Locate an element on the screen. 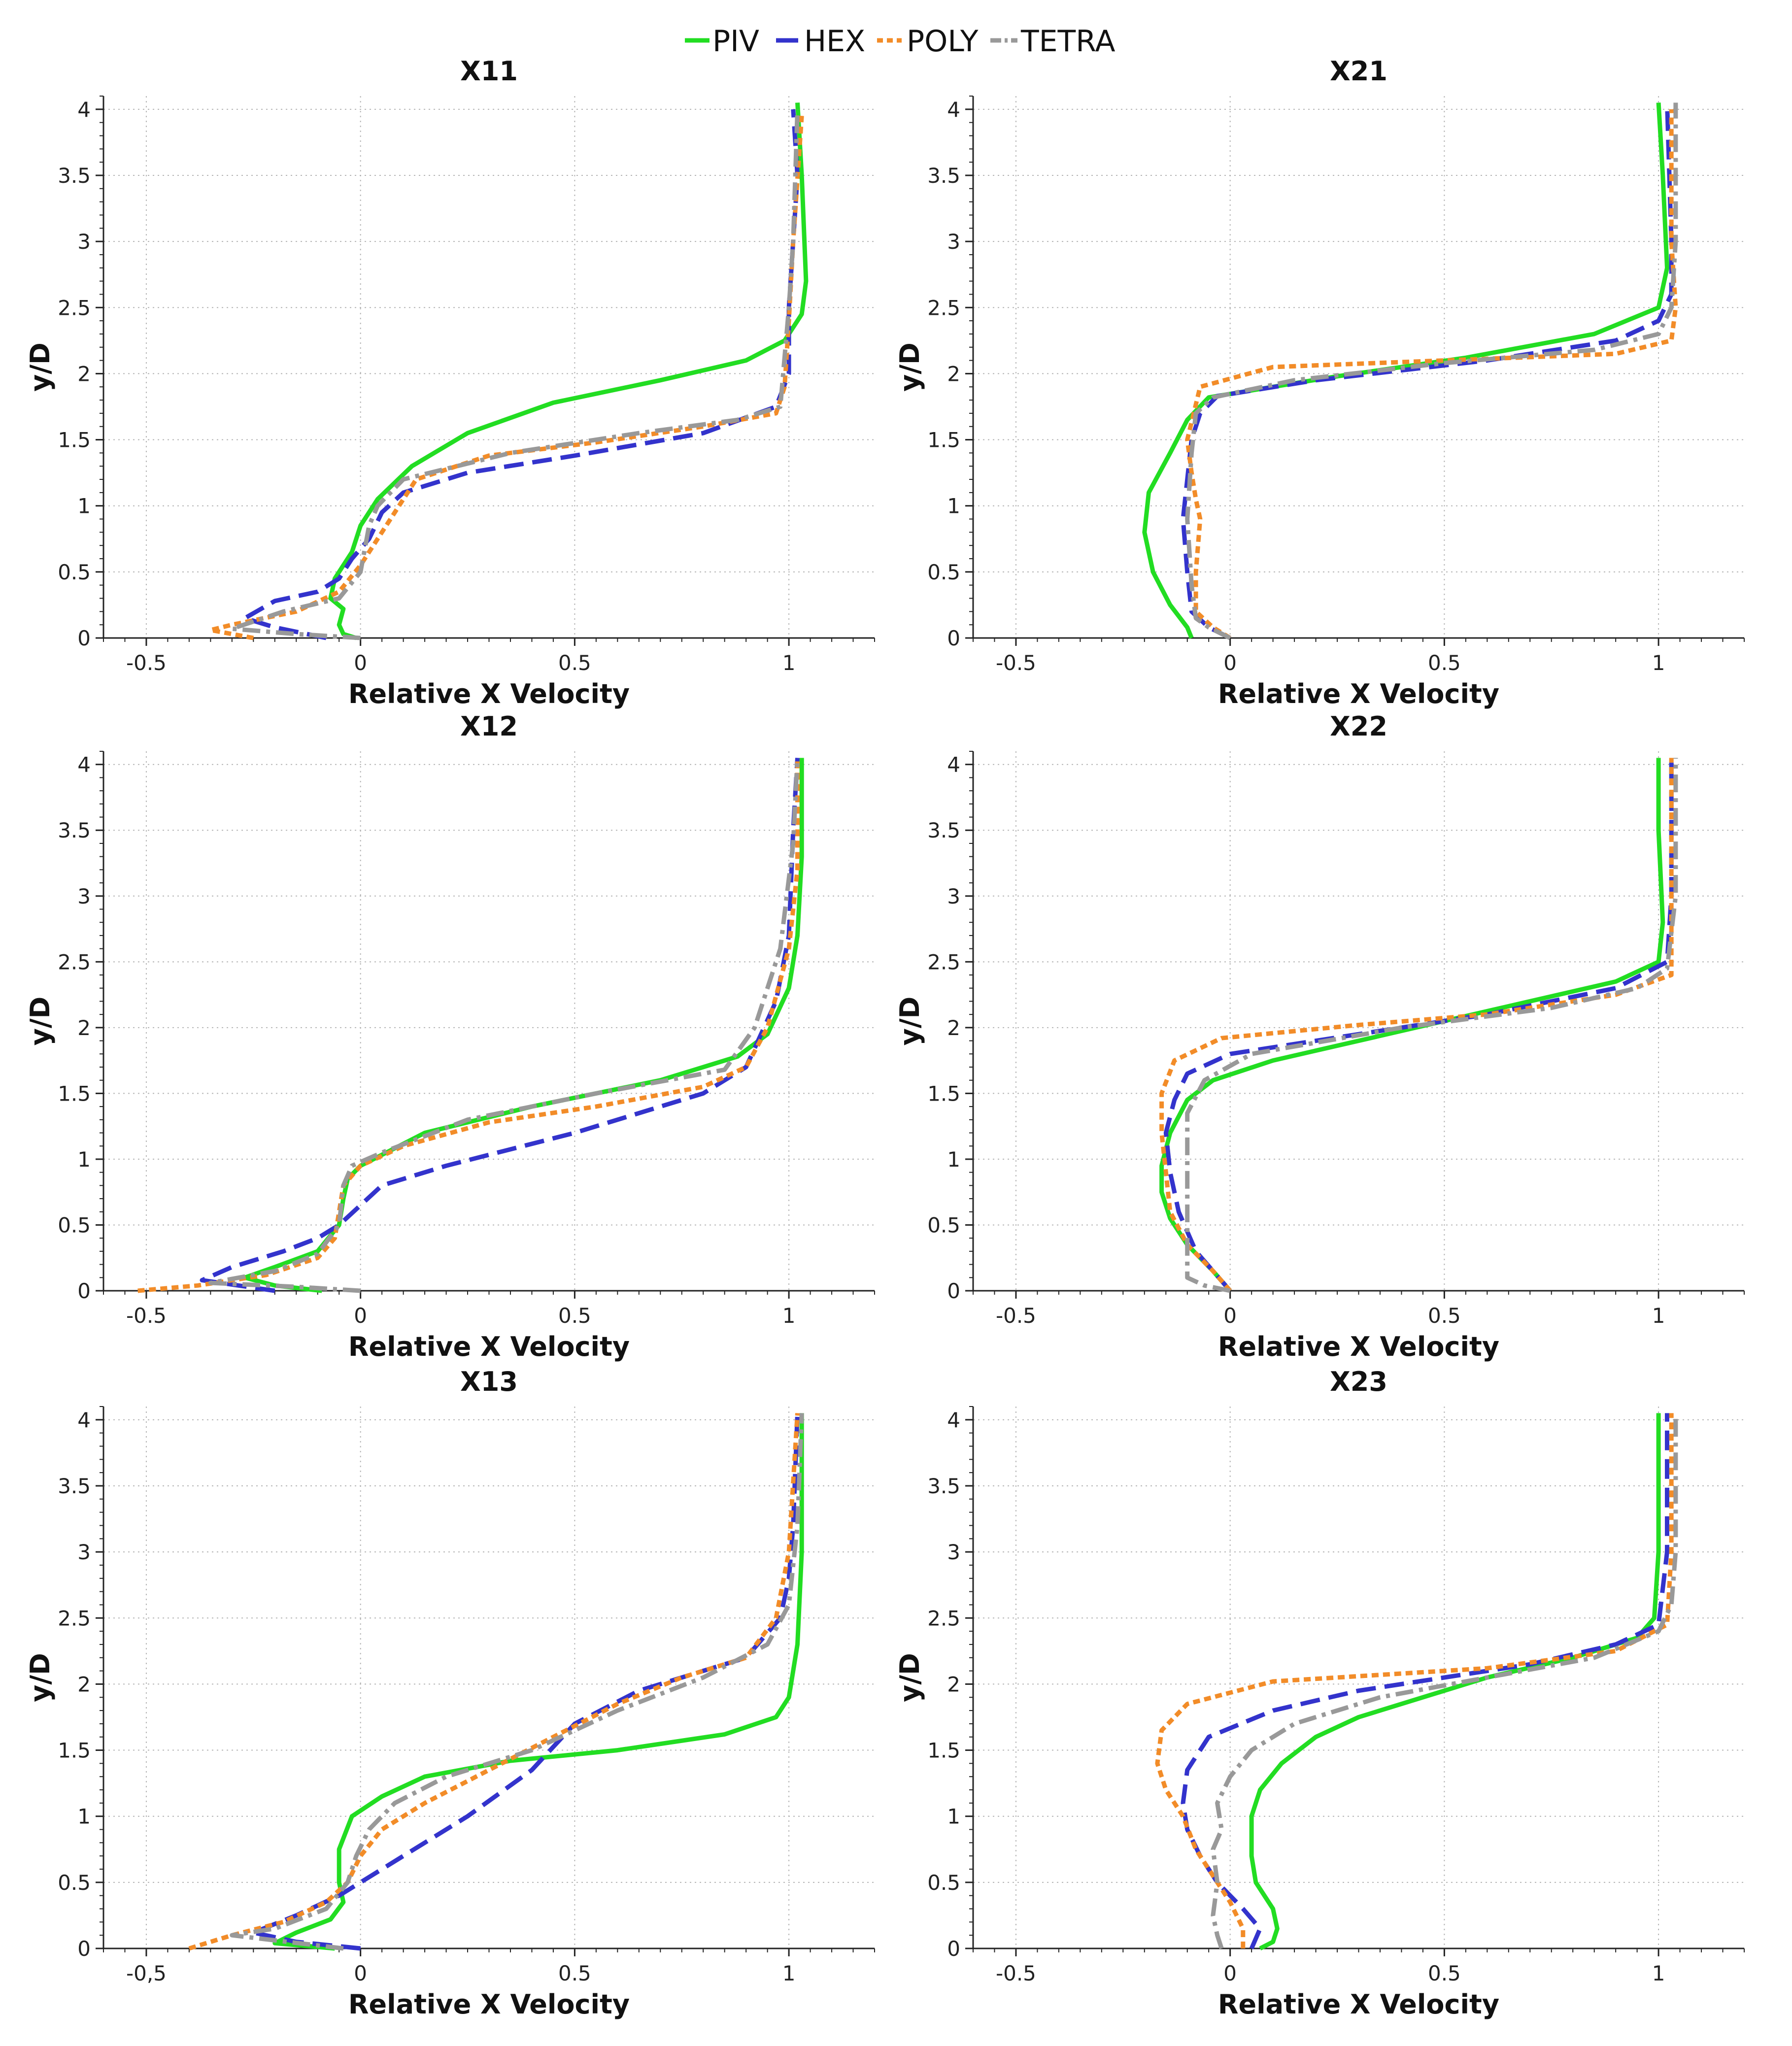  legend-item-poly: POLY is located at coordinates (928, 41).